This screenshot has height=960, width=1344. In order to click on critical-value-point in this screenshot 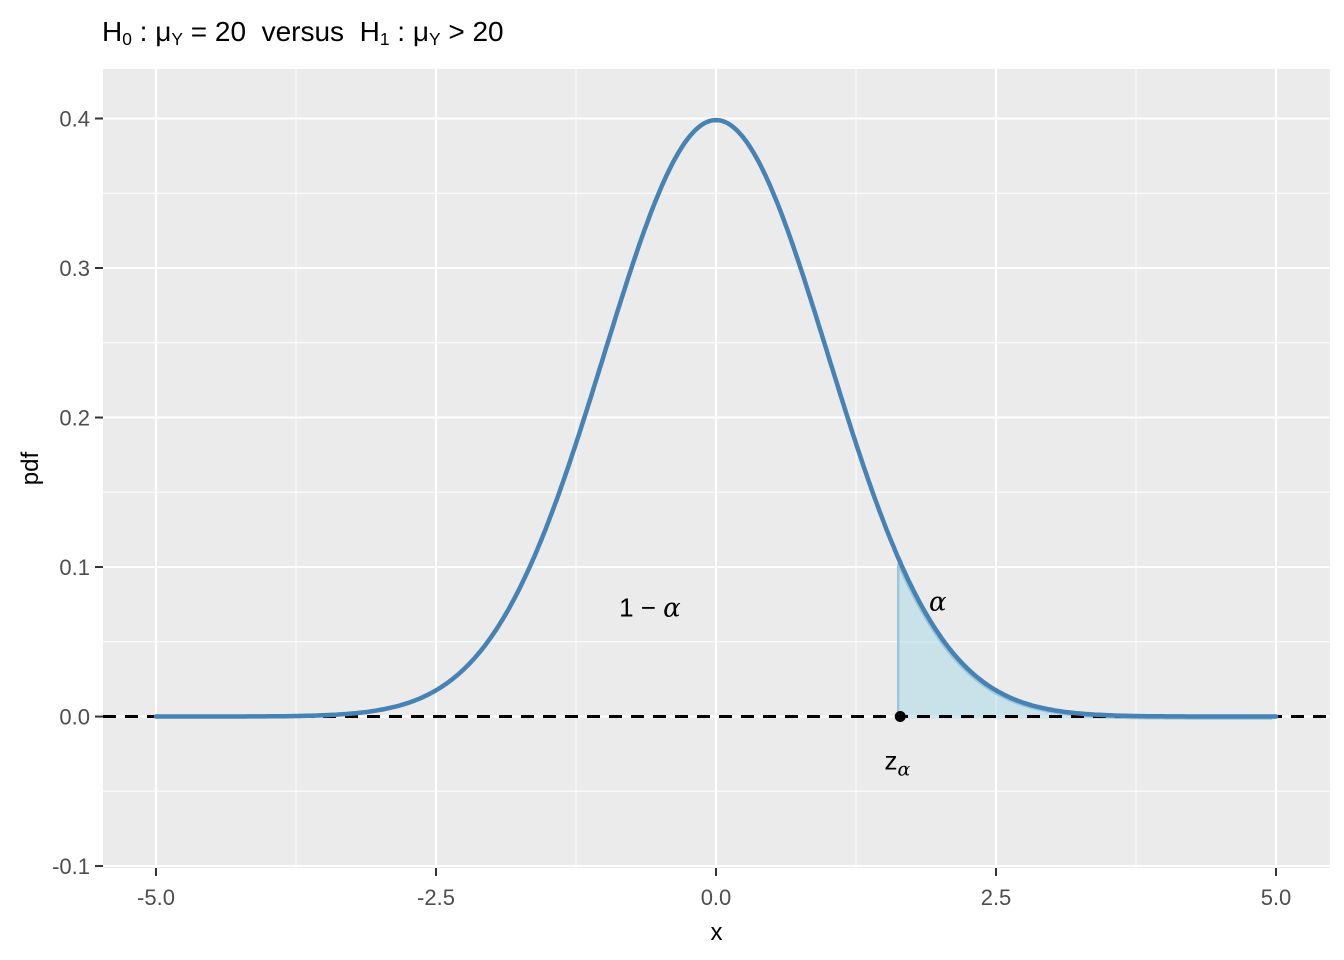, I will do `click(900, 717)`.